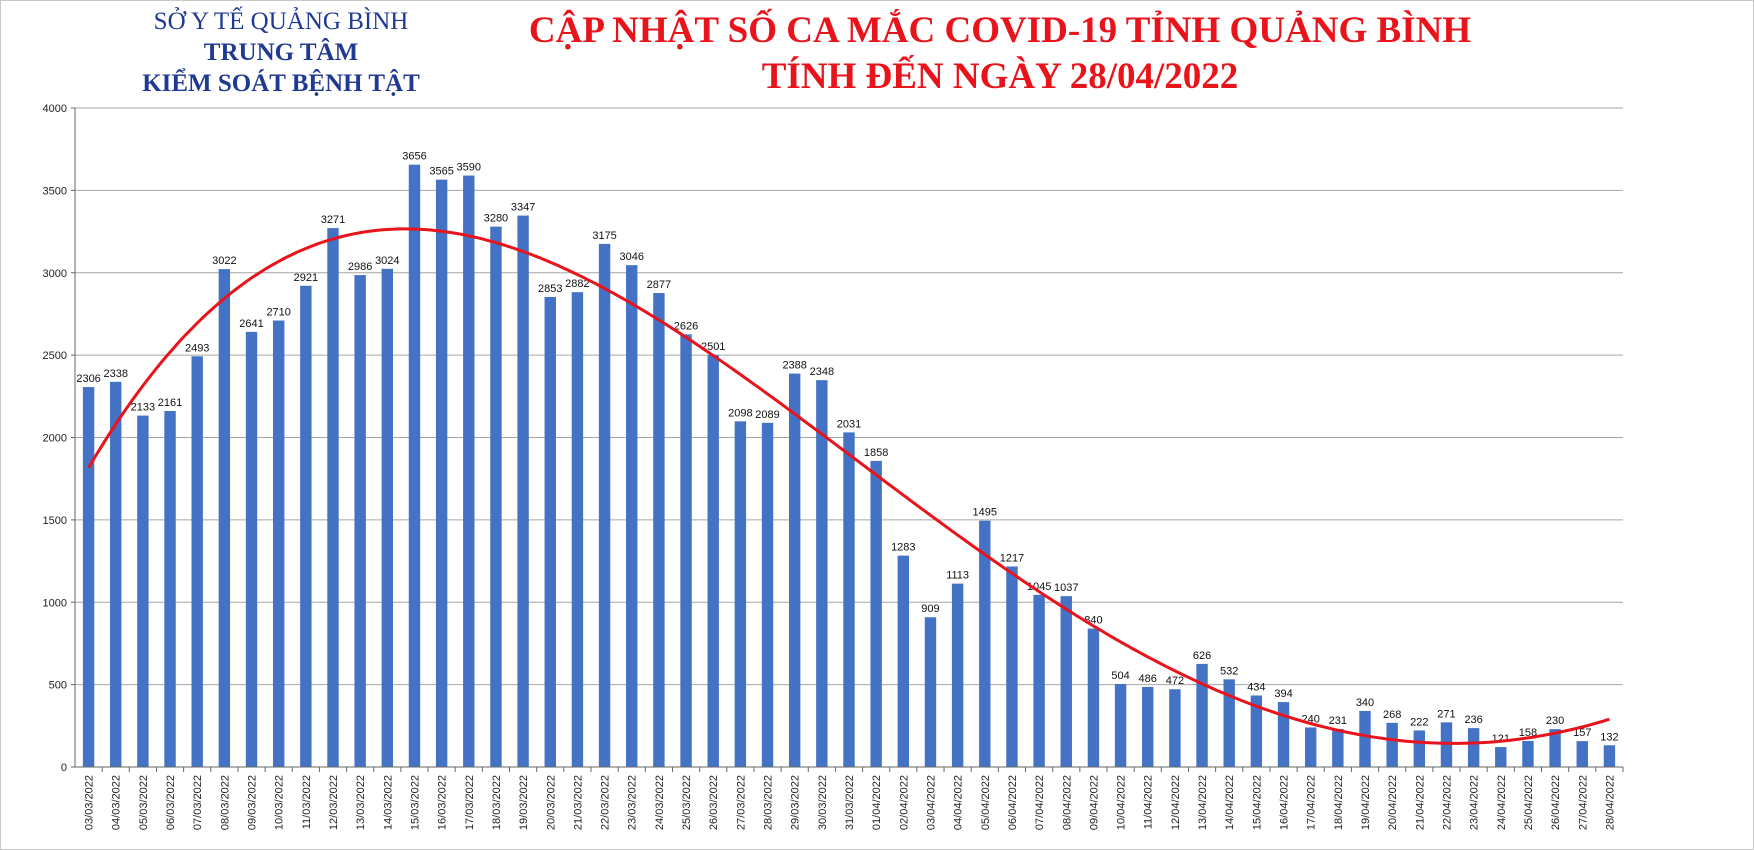 This screenshot has width=1754, height=850. I want to click on x-tick-label: 05/04/2022, so click(986, 802).